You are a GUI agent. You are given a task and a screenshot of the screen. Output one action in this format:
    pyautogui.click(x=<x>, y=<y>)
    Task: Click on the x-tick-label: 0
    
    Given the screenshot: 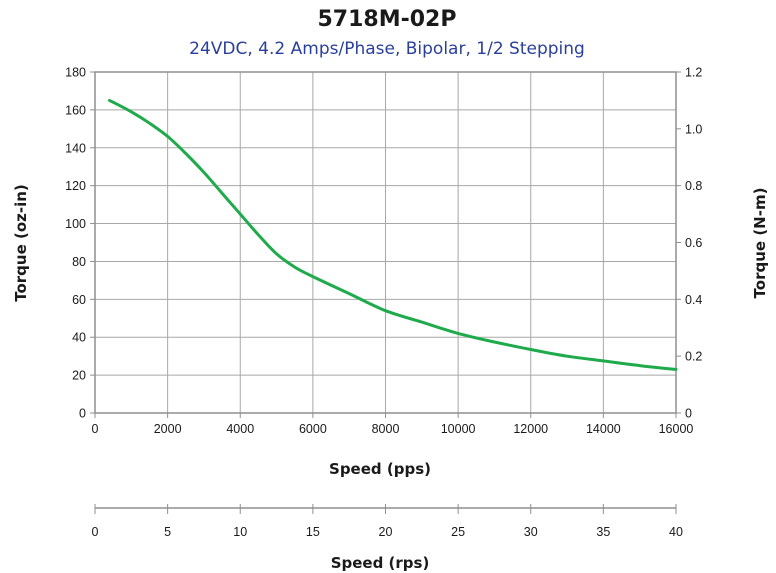 What is the action you would take?
    pyautogui.click(x=95, y=429)
    